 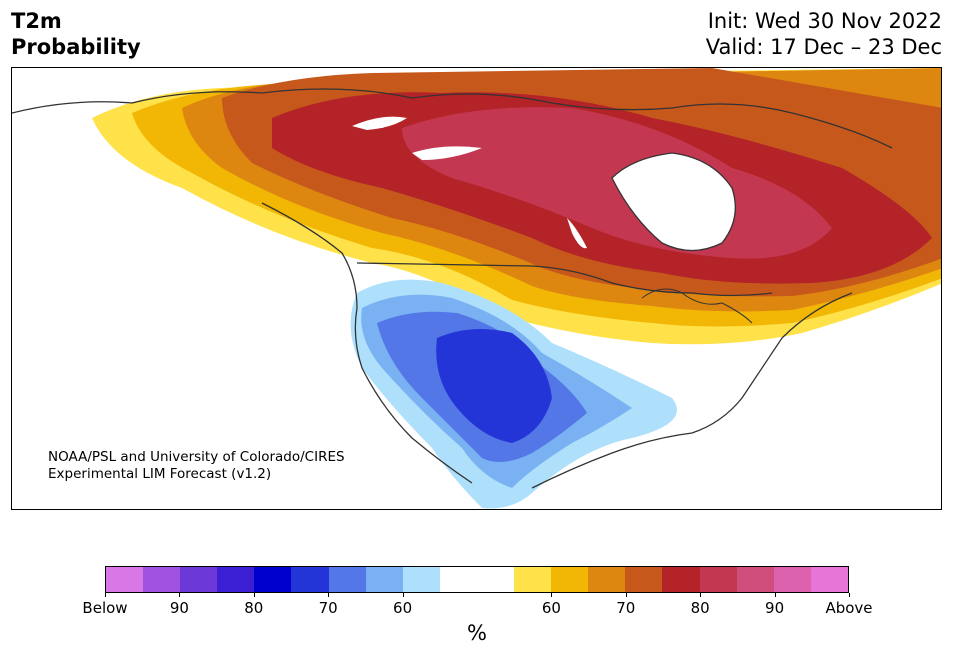 I want to click on colorbar-unit: %, so click(x=477, y=633).